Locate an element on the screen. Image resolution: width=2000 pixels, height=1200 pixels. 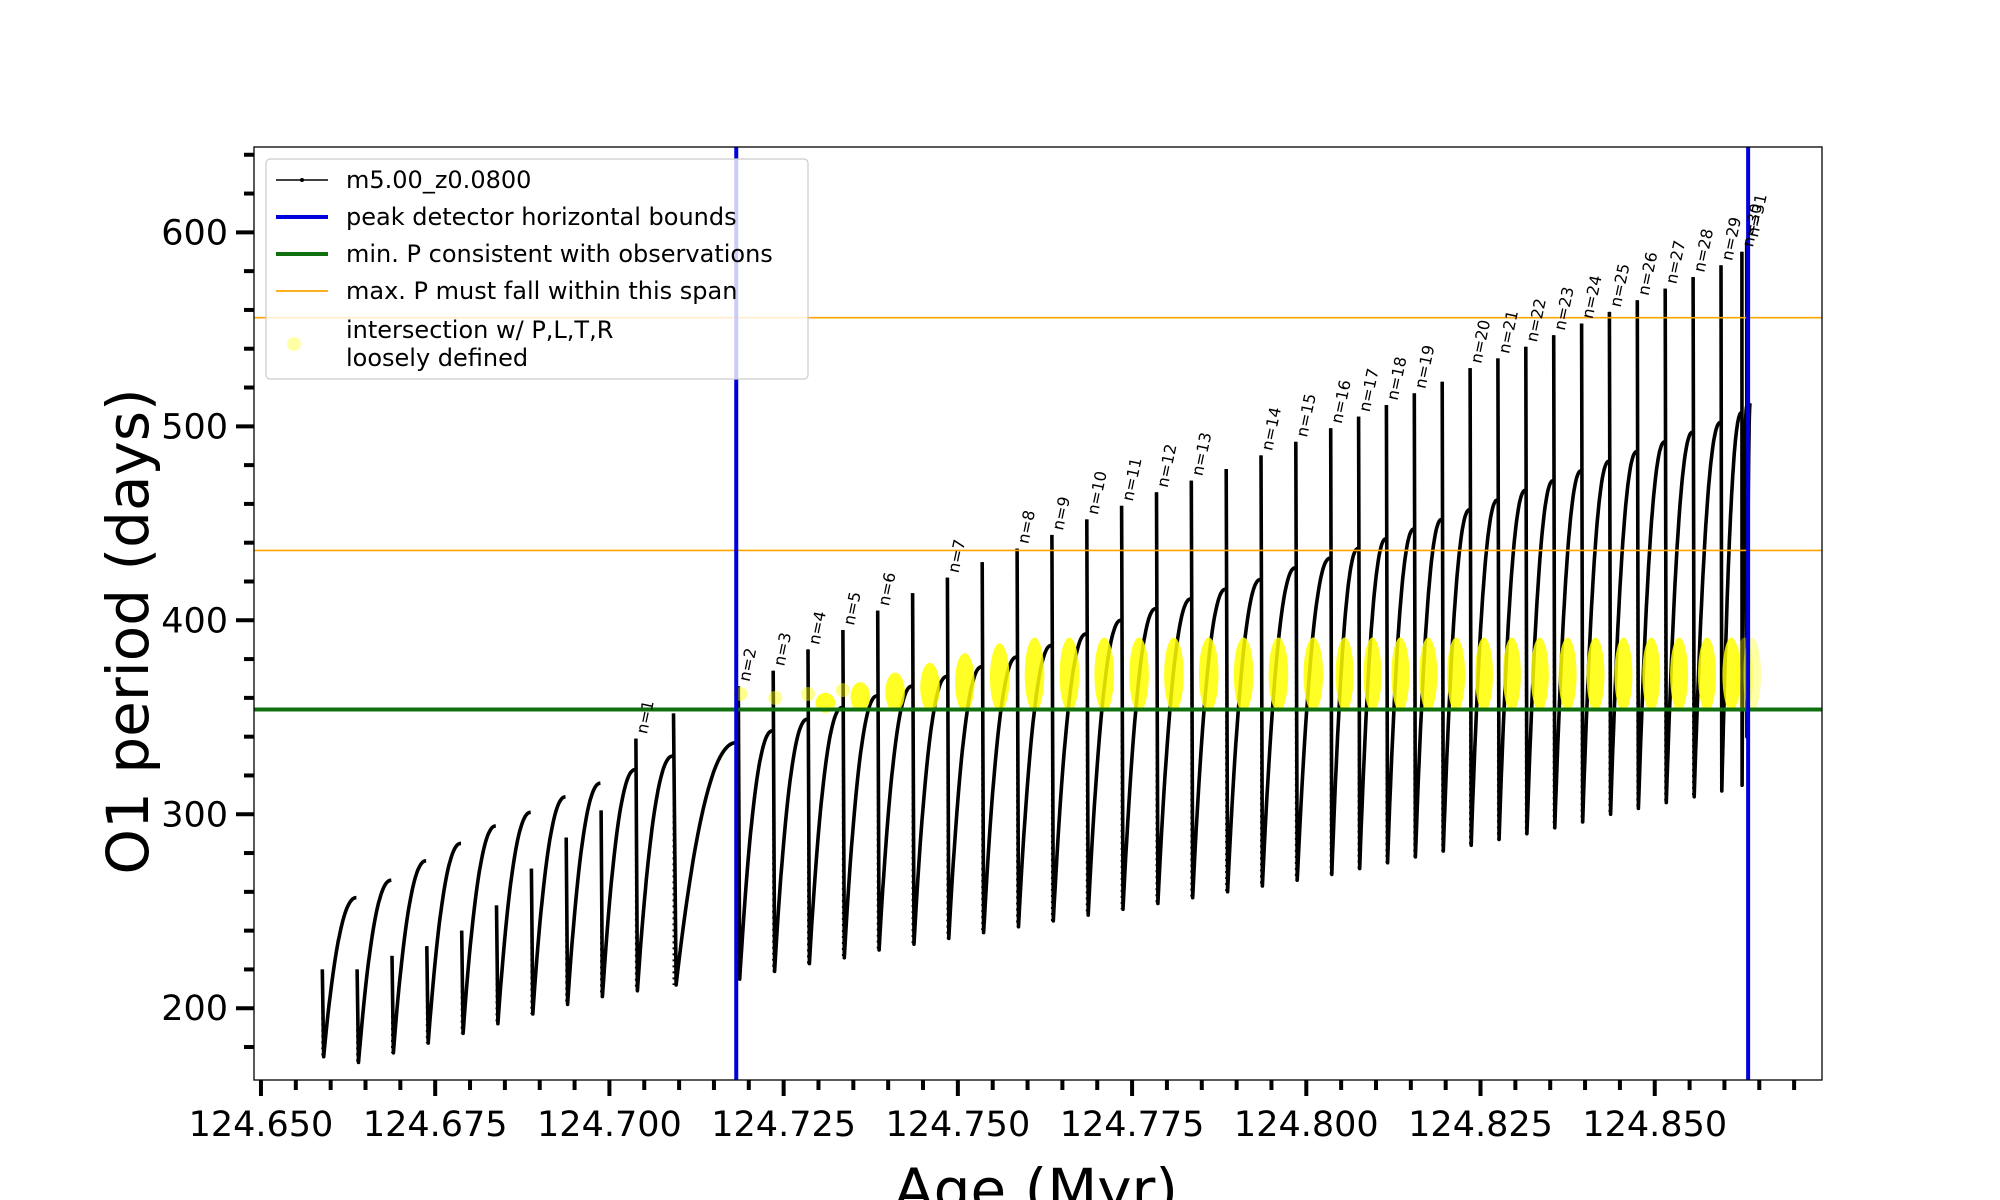
peak-label: n=21 is located at coordinates (1508, 331).